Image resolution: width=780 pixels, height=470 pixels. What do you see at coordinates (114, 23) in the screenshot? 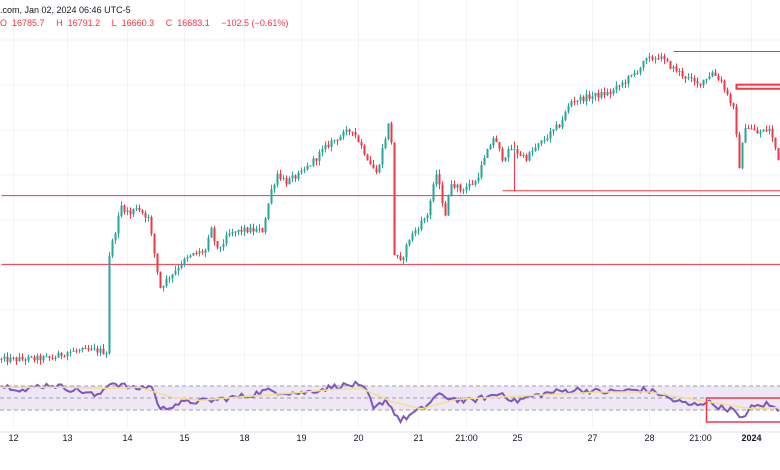
I see `low-label: L` at bounding box center [114, 23].